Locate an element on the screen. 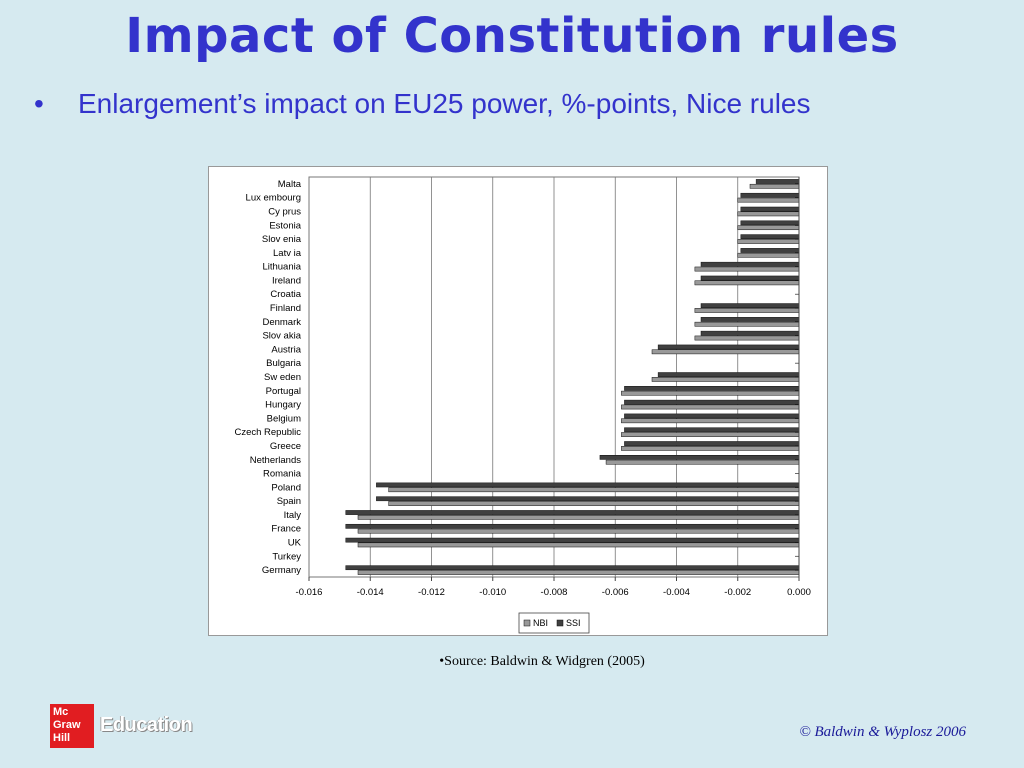 The image size is (1024, 768). source-note: •Source: Baldwin & Widgren (2005) is located at coordinates (542, 661).